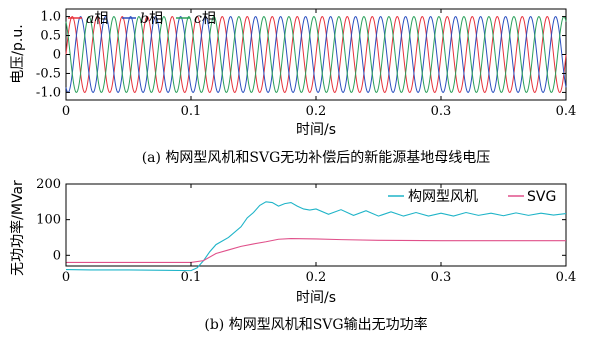 The image size is (593, 341). What do you see at coordinates (90, 19) in the screenshot?
I see `legend-phase-letter: a` at bounding box center [90, 19].